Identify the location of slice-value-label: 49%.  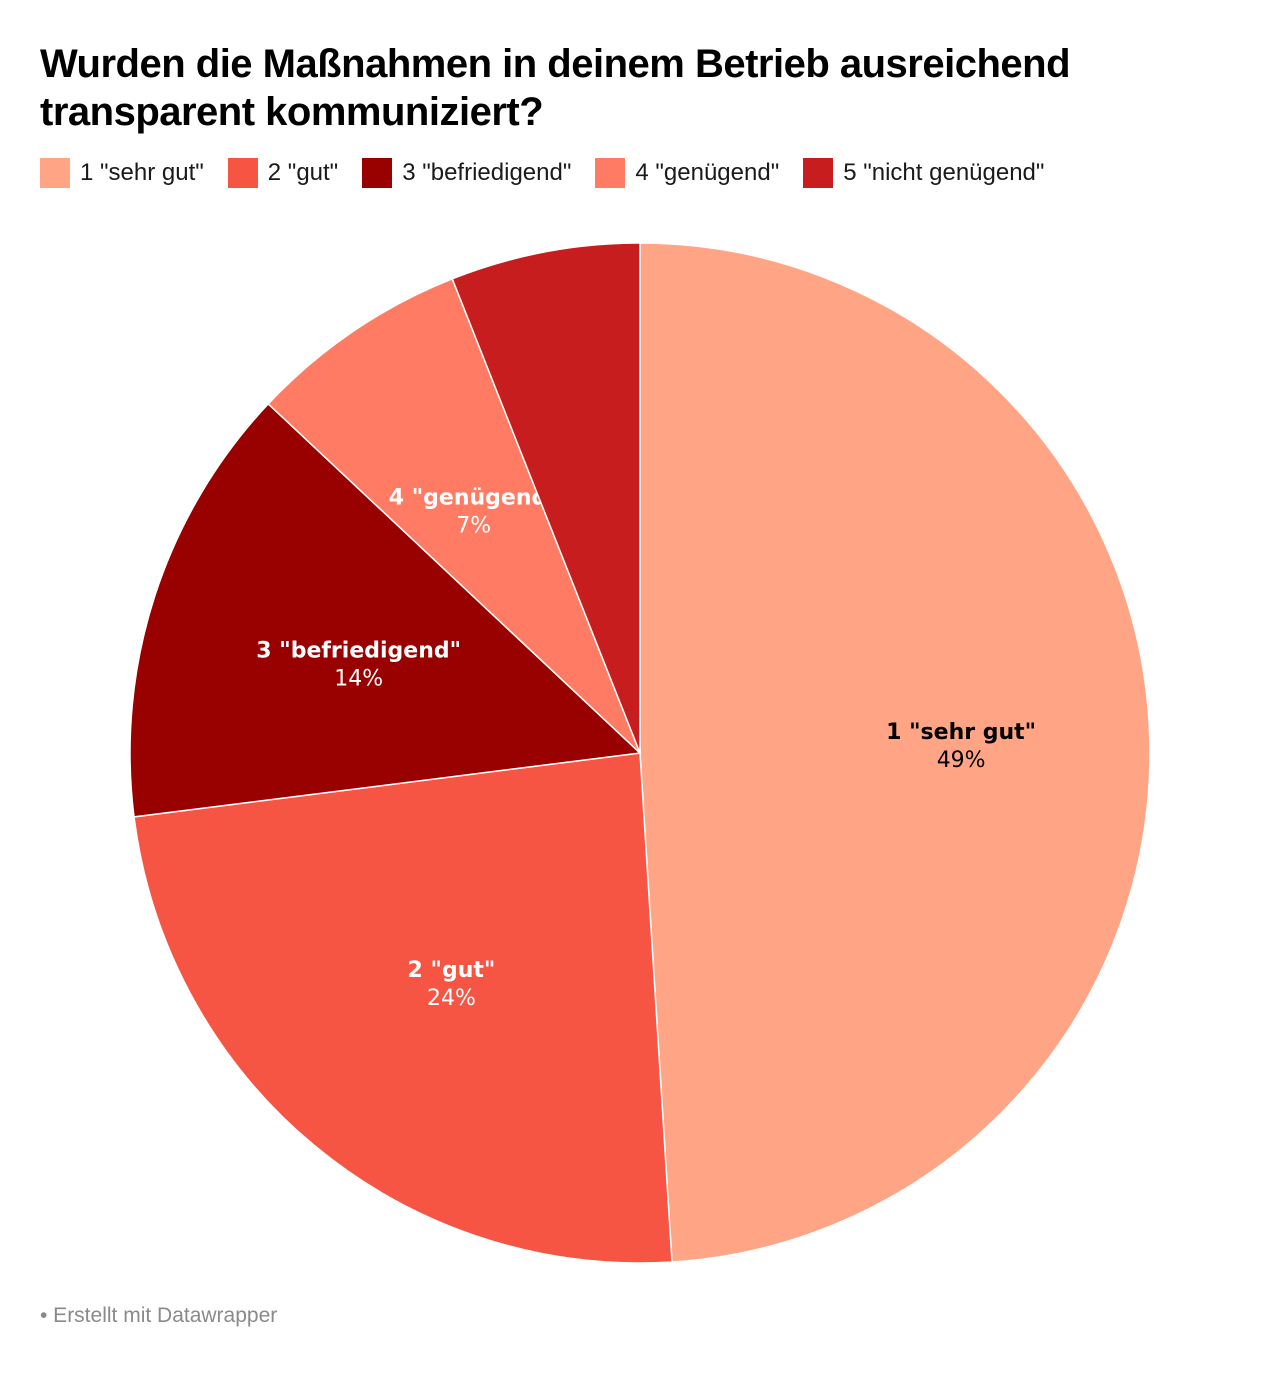
(961, 760).